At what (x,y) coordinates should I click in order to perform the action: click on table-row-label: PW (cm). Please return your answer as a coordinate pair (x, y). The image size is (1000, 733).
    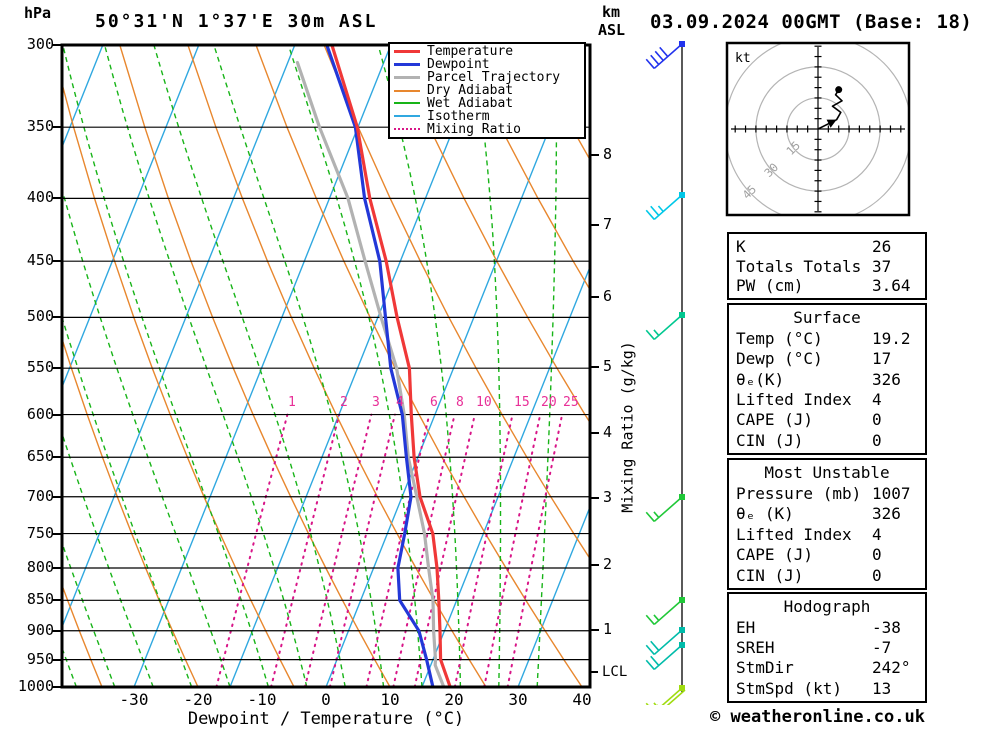
    Looking at the image, I should click on (770, 286).